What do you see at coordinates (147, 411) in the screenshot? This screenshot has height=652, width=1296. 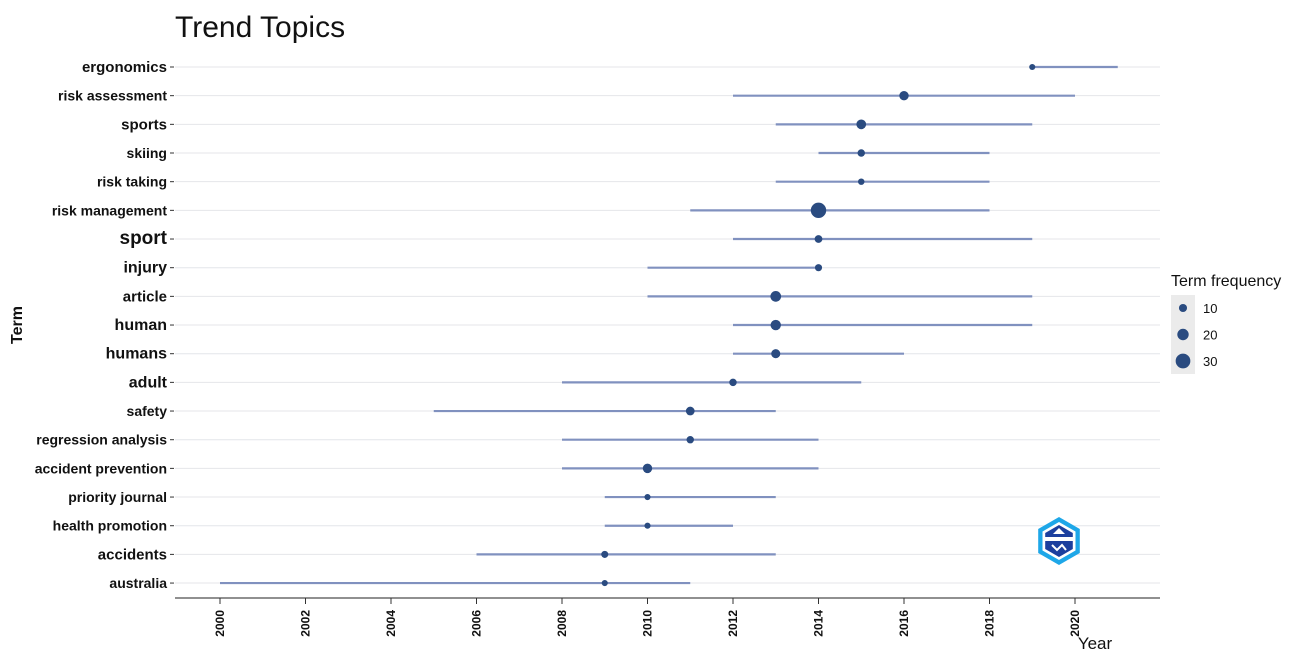 I see `term-label-safety: safety` at bounding box center [147, 411].